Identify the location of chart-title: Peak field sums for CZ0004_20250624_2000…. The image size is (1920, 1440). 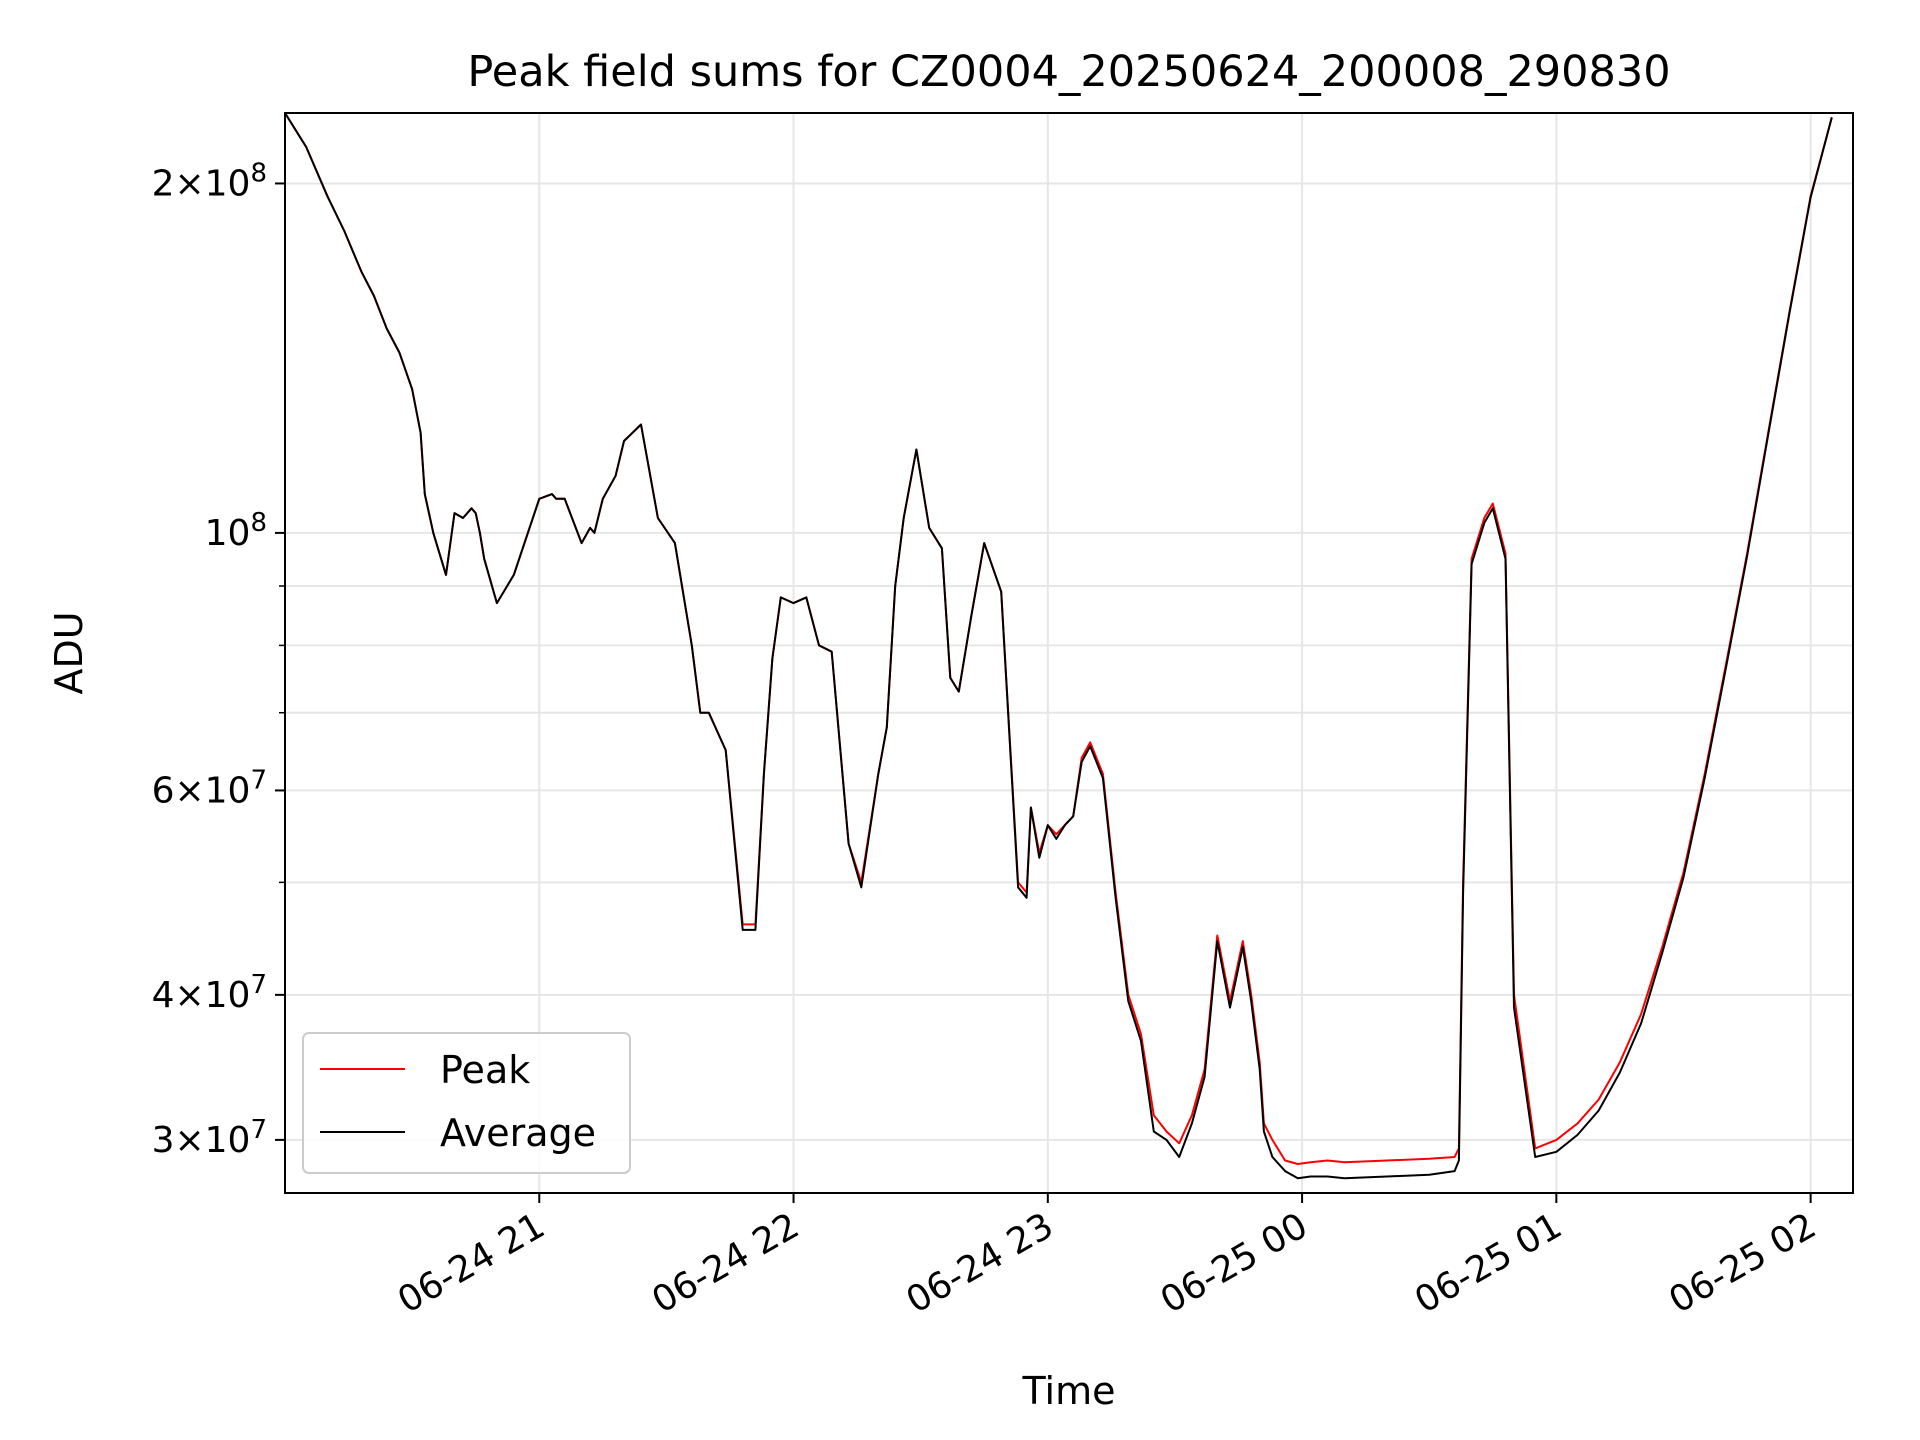
(1068, 72).